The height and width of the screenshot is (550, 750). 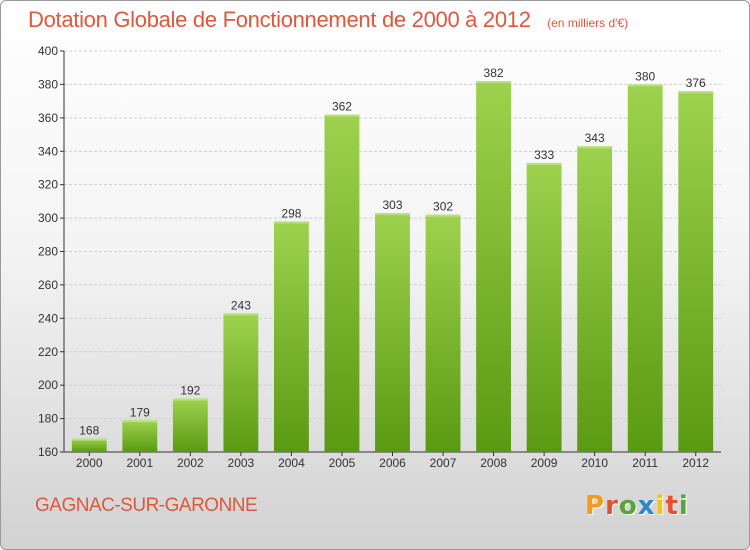 I want to click on logo-letter: t, so click(x=672, y=506).